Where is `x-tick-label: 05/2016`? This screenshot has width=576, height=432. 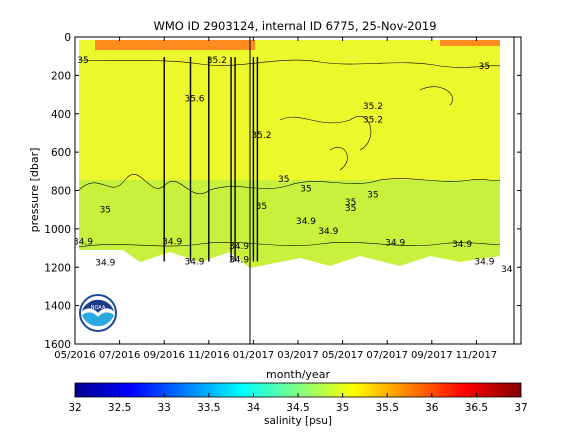
x-tick-label: 05/2016 is located at coordinates (75, 355).